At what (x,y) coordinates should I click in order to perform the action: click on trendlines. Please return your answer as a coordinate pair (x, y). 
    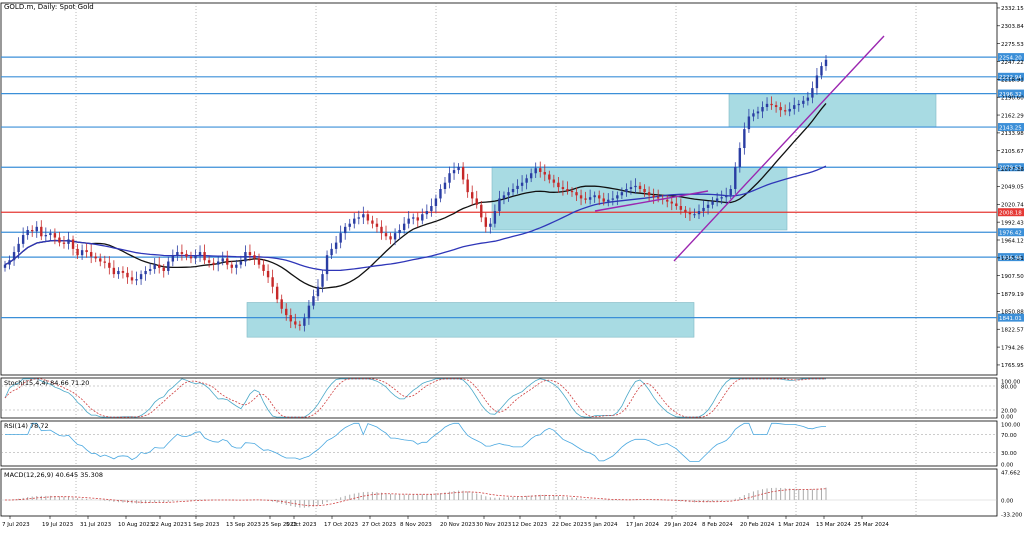
    Looking at the image, I should click on (739, 148).